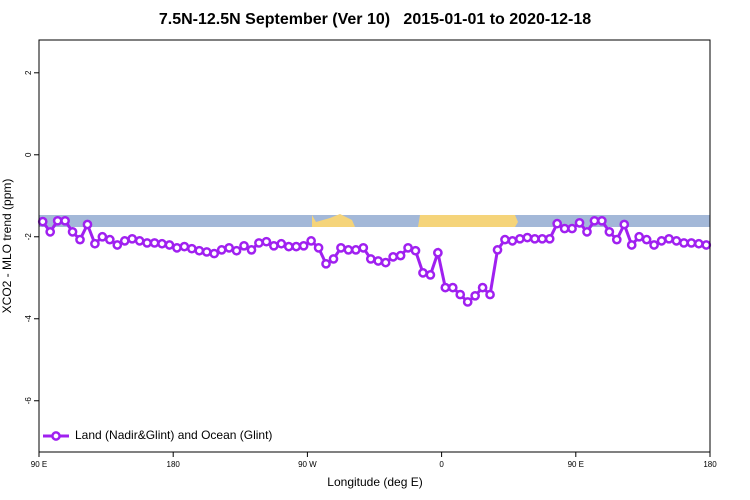 The width and height of the screenshot is (750, 500). What do you see at coordinates (7, 246) in the screenshot?
I see `y-axis-label: XCO2 - MLO trend (ppm)` at bounding box center [7, 246].